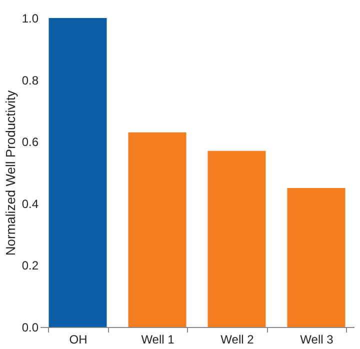 The width and height of the screenshot is (360, 349). Describe the element at coordinates (30, 203) in the screenshot. I see `y-tick-label: 0.4` at that location.